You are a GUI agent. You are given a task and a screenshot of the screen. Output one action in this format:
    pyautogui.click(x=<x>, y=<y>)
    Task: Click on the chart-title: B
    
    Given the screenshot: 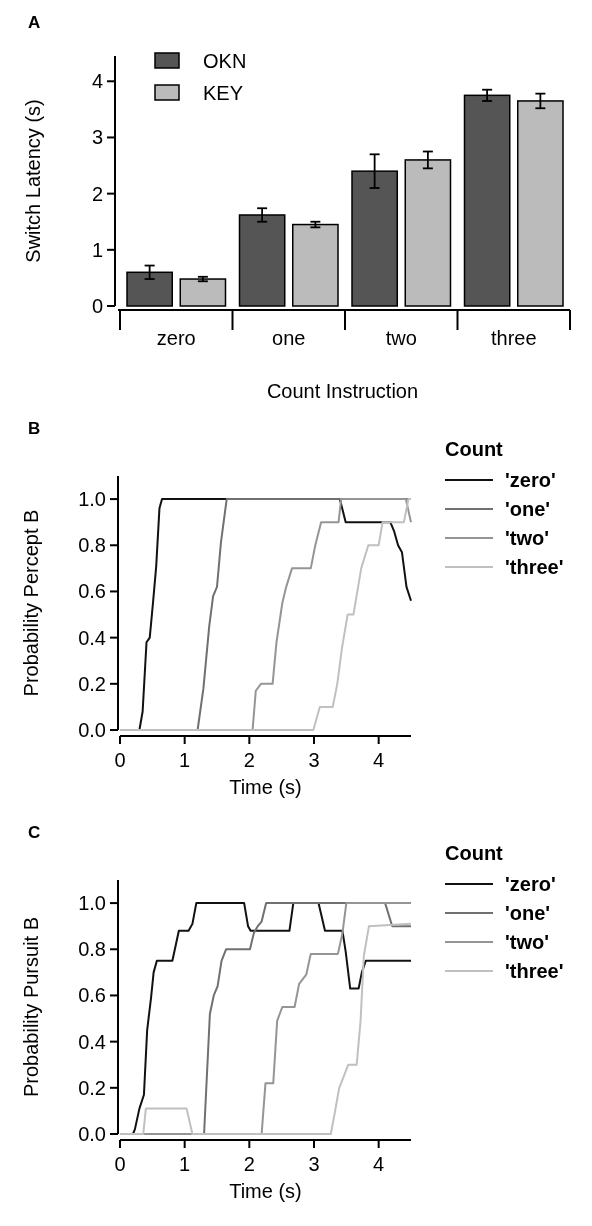 What is the action you would take?
    pyautogui.click(x=34, y=428)
    